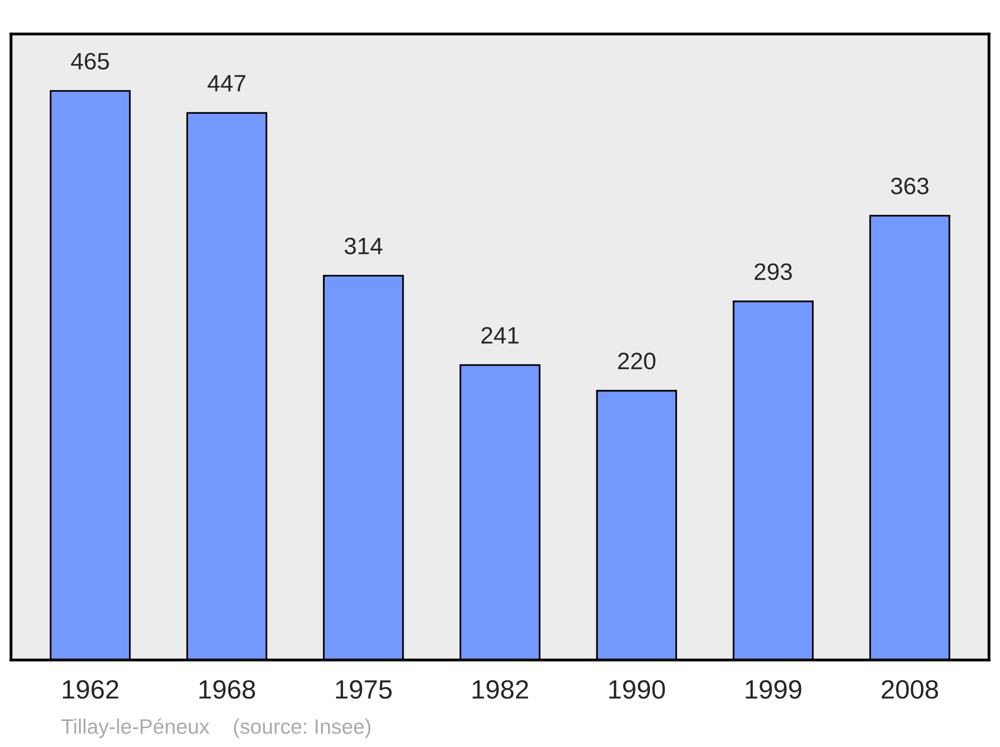  I want to click on data-label: 241, so click(500, 335).